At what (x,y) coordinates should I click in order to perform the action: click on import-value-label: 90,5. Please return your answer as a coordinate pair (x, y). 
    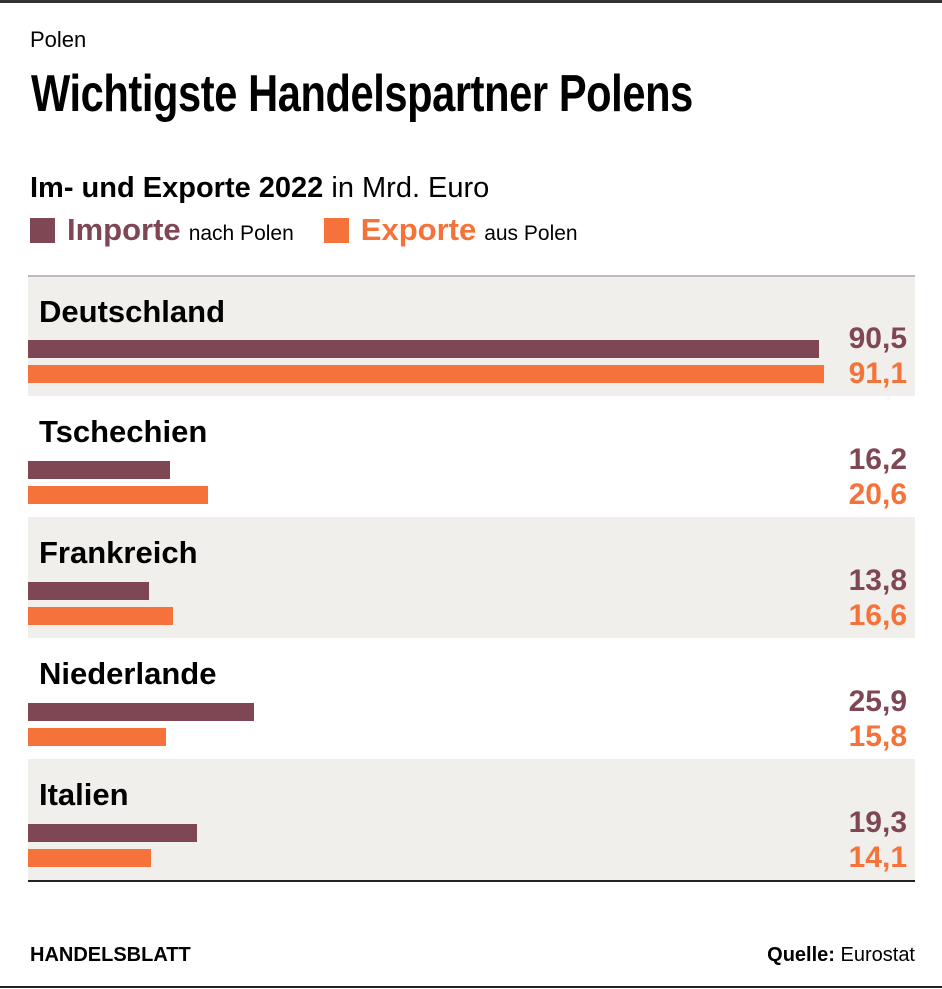
    Looking at the image, I should click on (877, 338).